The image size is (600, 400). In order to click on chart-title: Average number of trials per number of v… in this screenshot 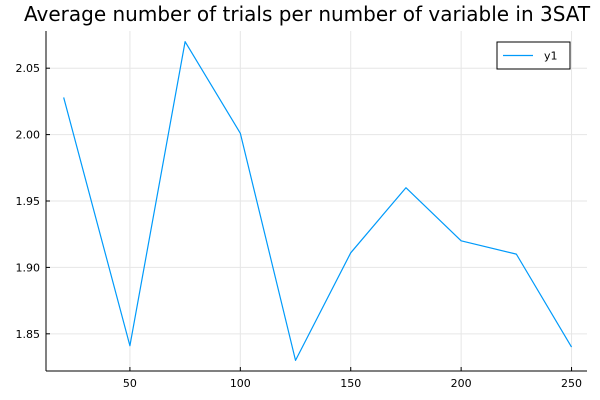, I will do `click(307, 14)`.